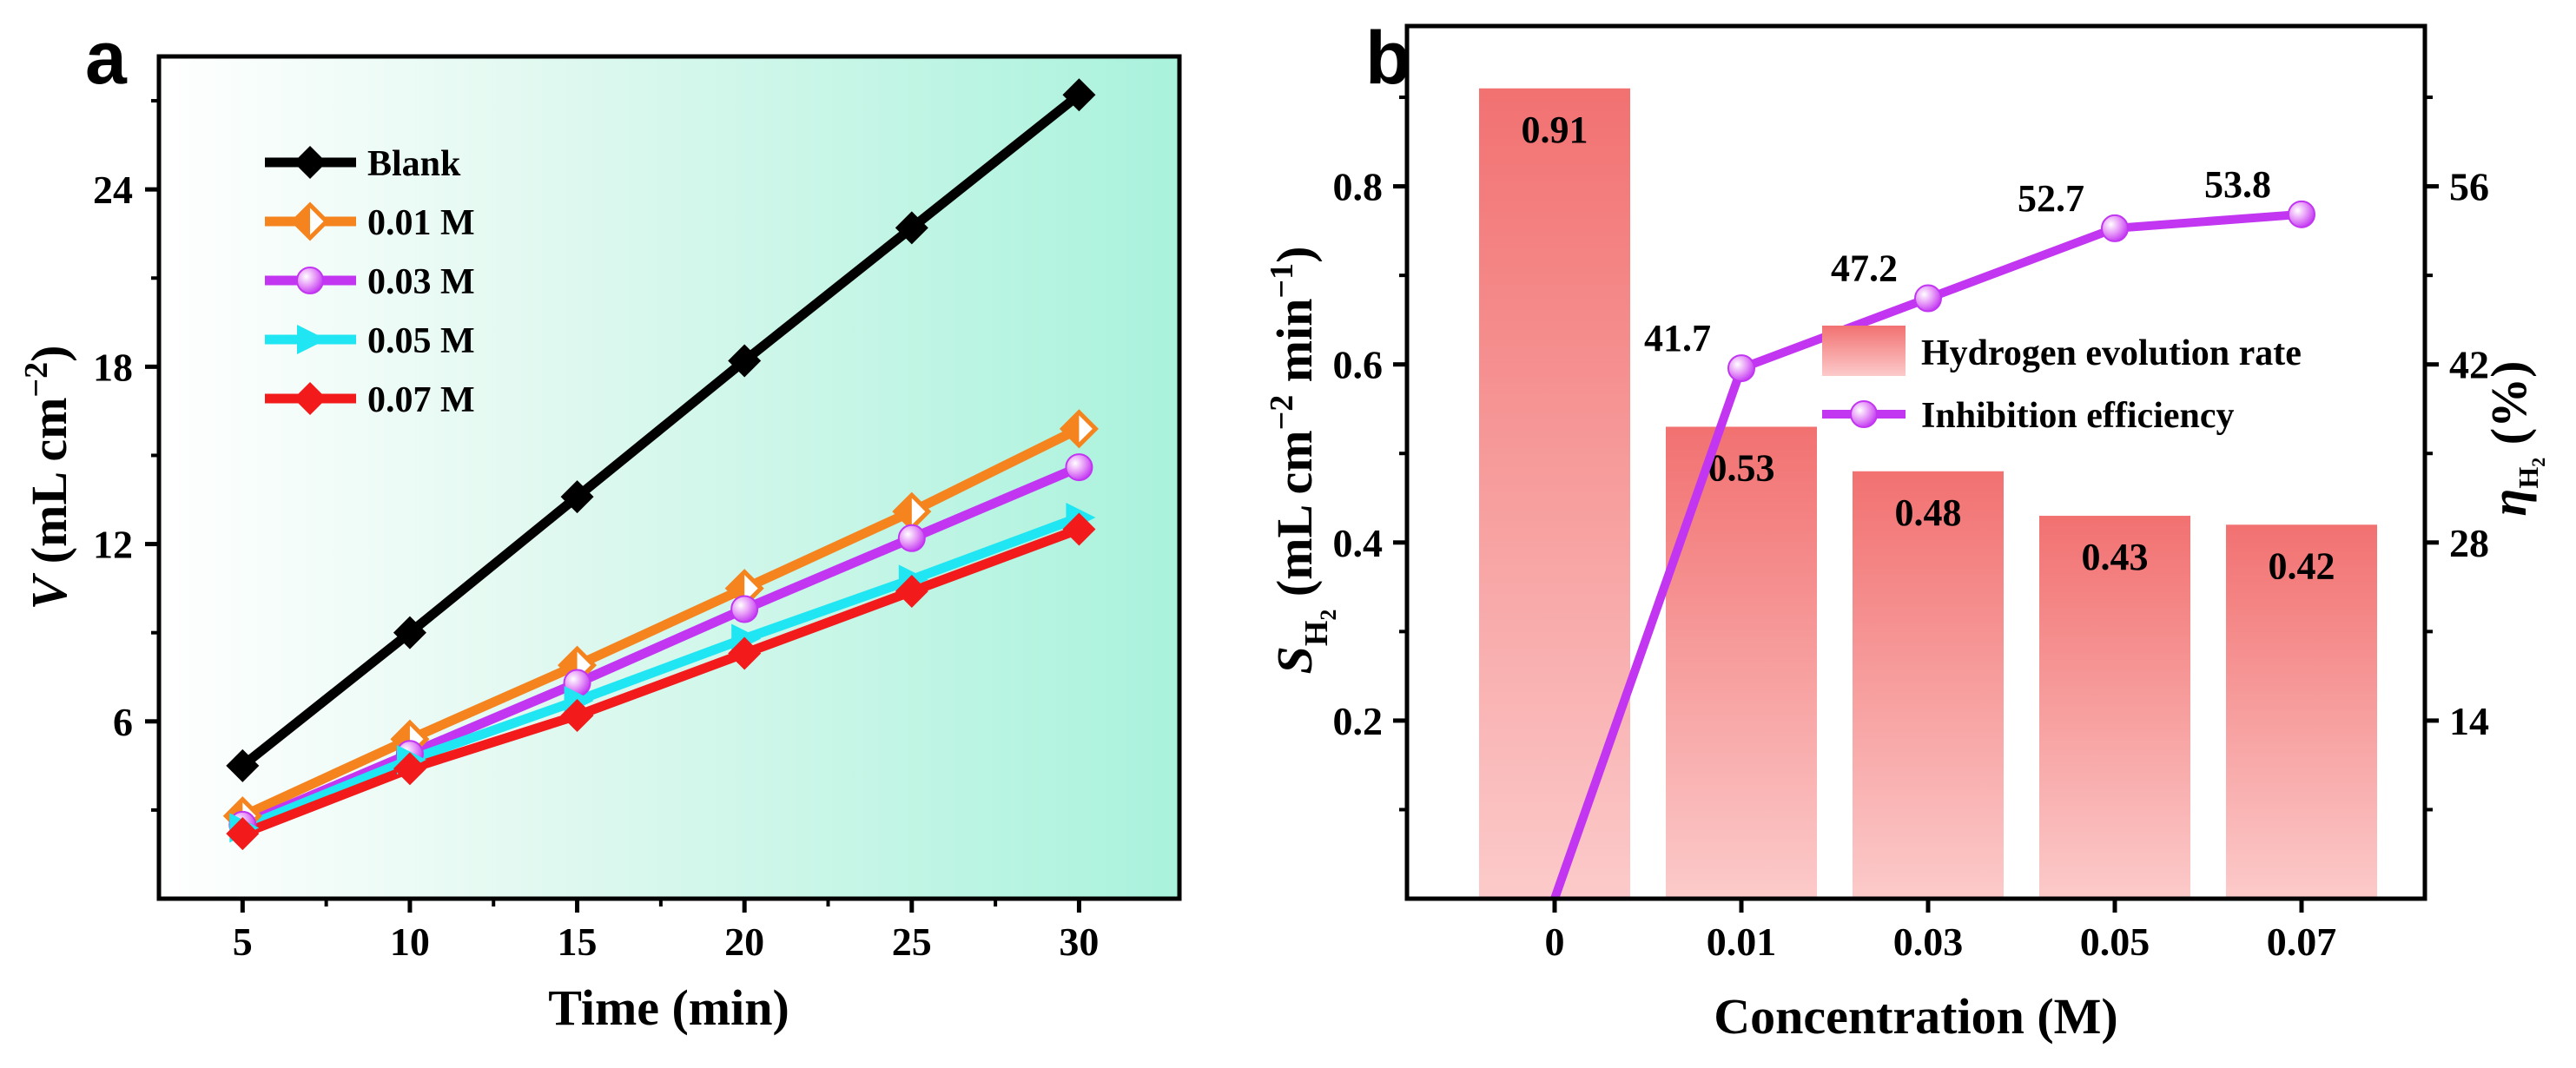  What do you see at coordinates (2515, 439) in the screenshot?
I see `panel-b-y2-axis-title: ηH2 (%)` at bounding box center [2515, 439].